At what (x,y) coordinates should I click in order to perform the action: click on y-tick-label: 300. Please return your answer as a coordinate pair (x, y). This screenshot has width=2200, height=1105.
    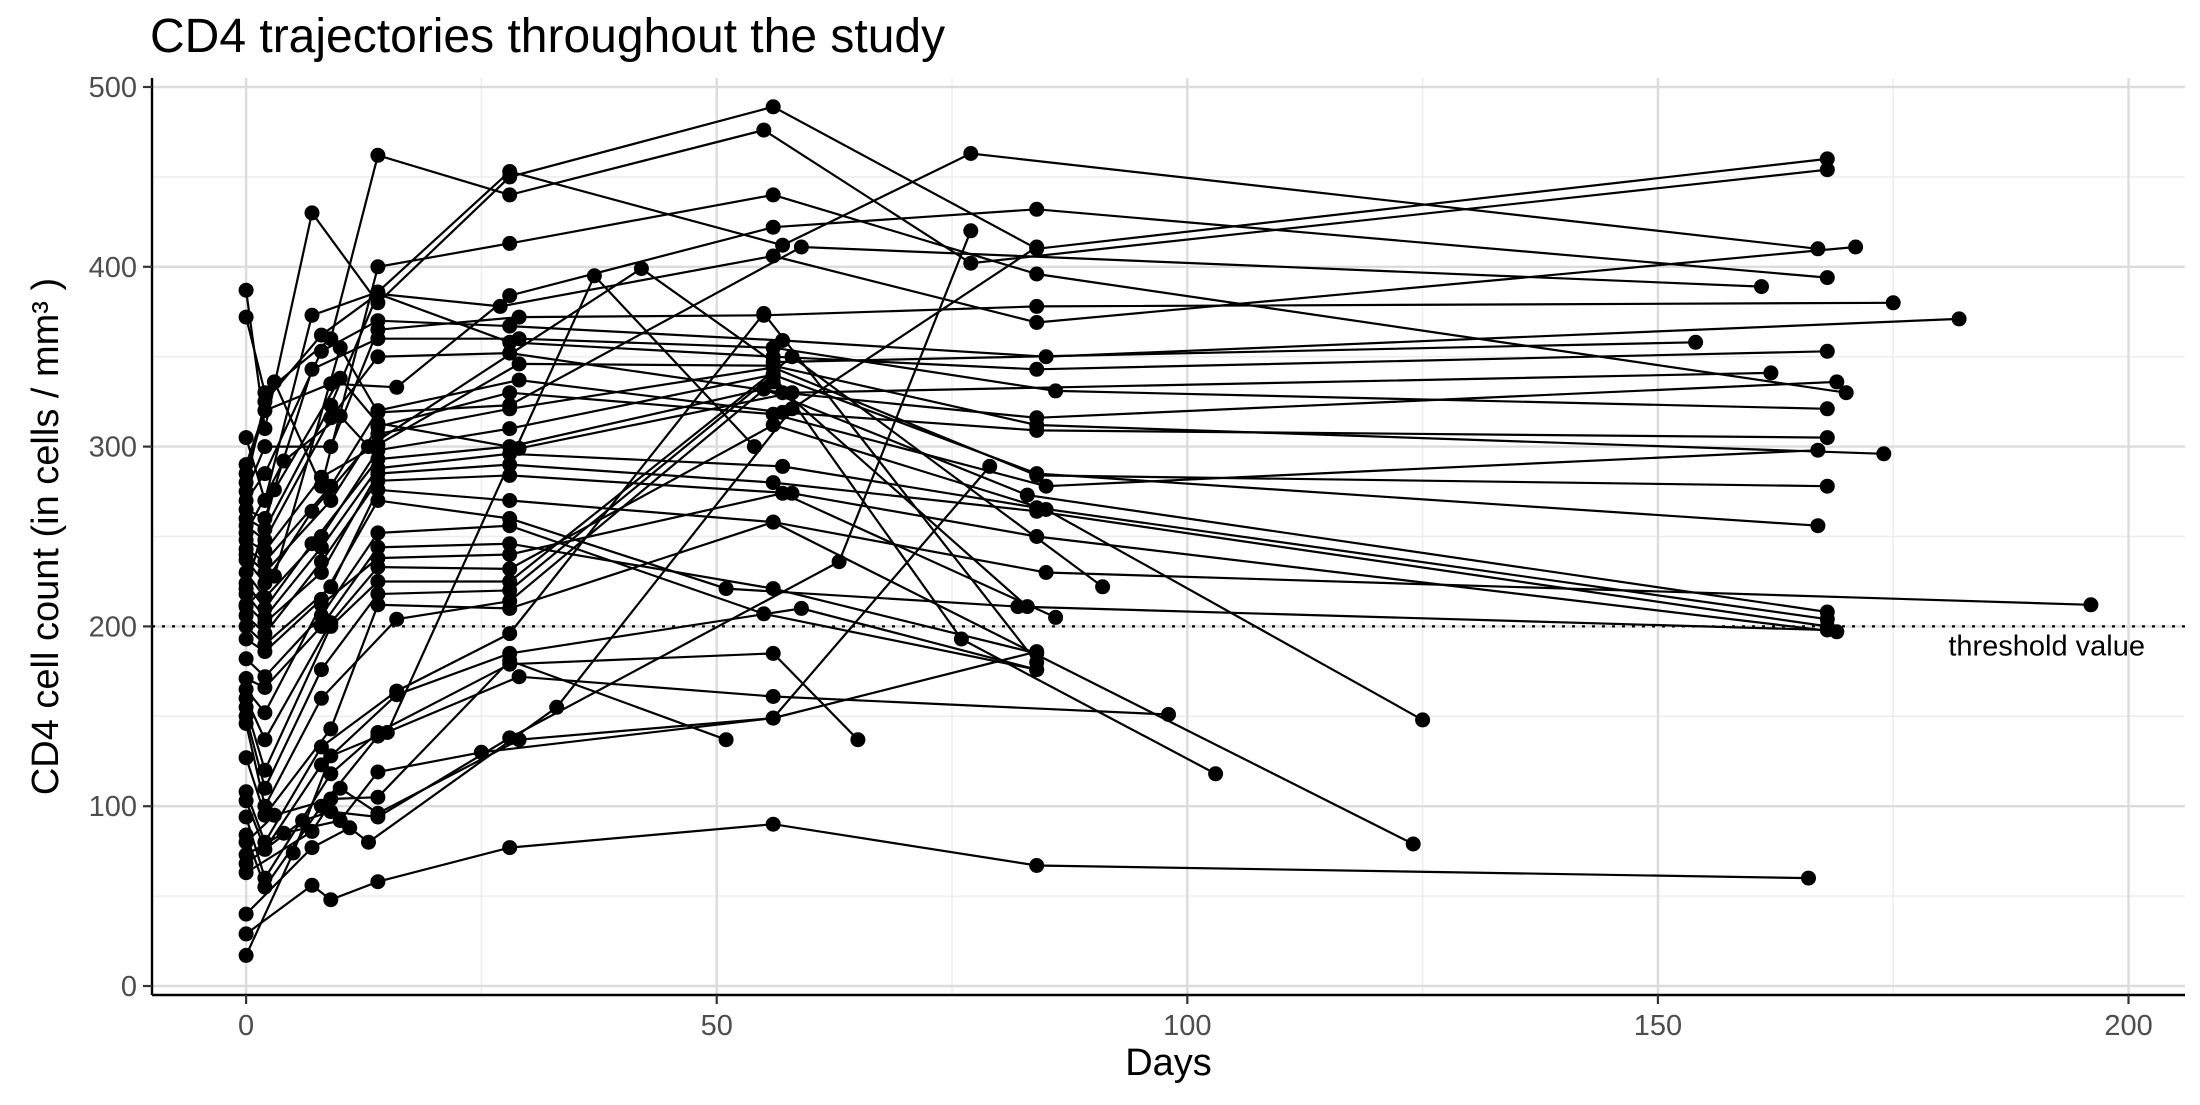
    Looking at the image, I should click on (113, 448).